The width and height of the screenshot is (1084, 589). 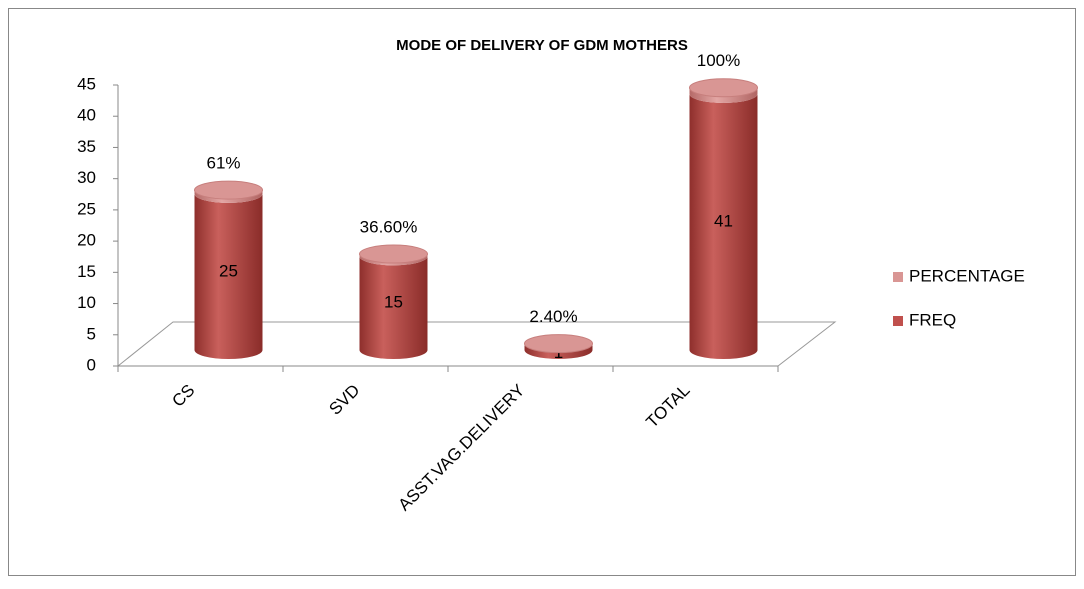 What do you see at coordinates (389, 227) in the screenshot?
I see `data-label: 36.60%` at bounding box center [389, 227].